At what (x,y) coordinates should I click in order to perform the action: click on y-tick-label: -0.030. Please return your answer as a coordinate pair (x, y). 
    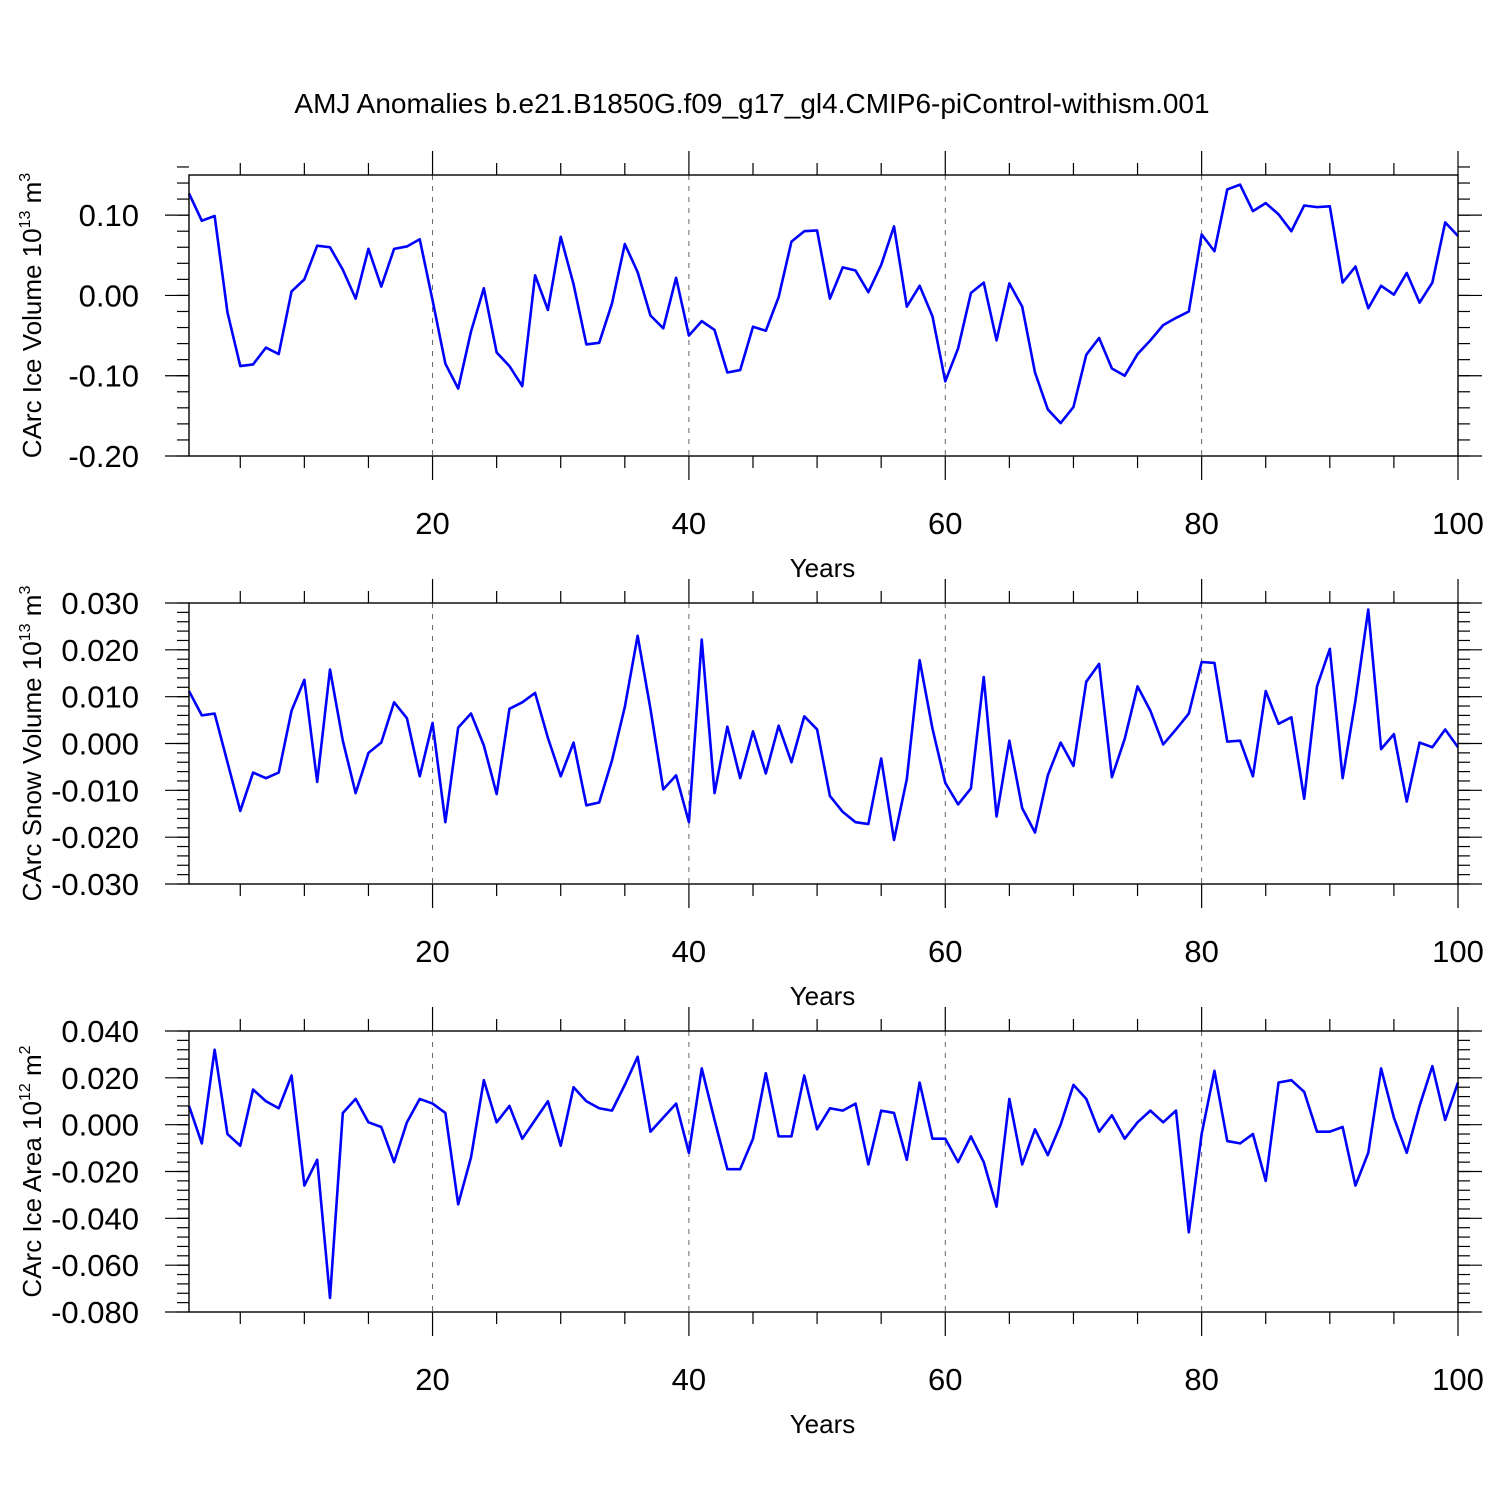
    Looking at the image, I should click on (95, 884).